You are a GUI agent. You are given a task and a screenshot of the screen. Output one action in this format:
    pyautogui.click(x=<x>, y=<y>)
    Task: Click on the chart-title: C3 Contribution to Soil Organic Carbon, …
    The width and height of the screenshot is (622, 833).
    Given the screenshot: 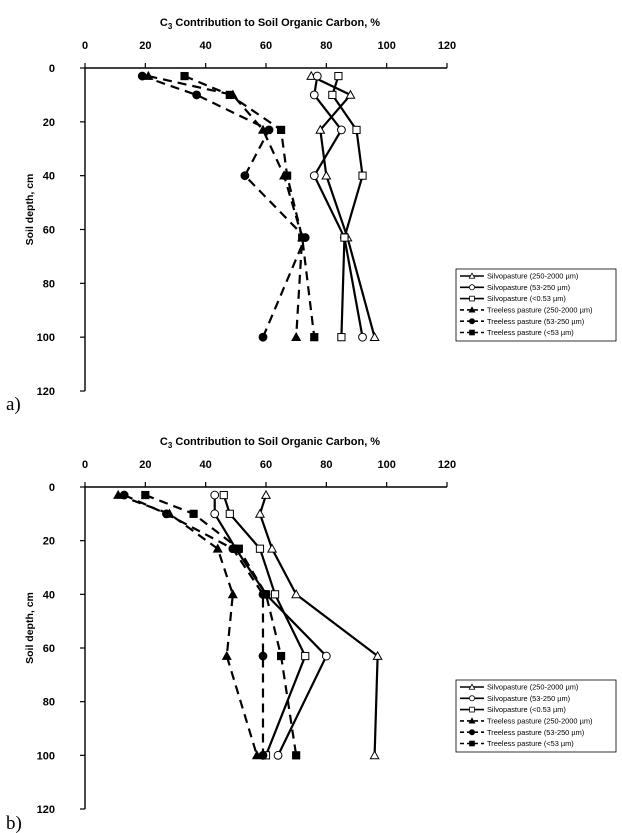 What is the action you would take?
    pyautogui.click(x=270, y=443)
    